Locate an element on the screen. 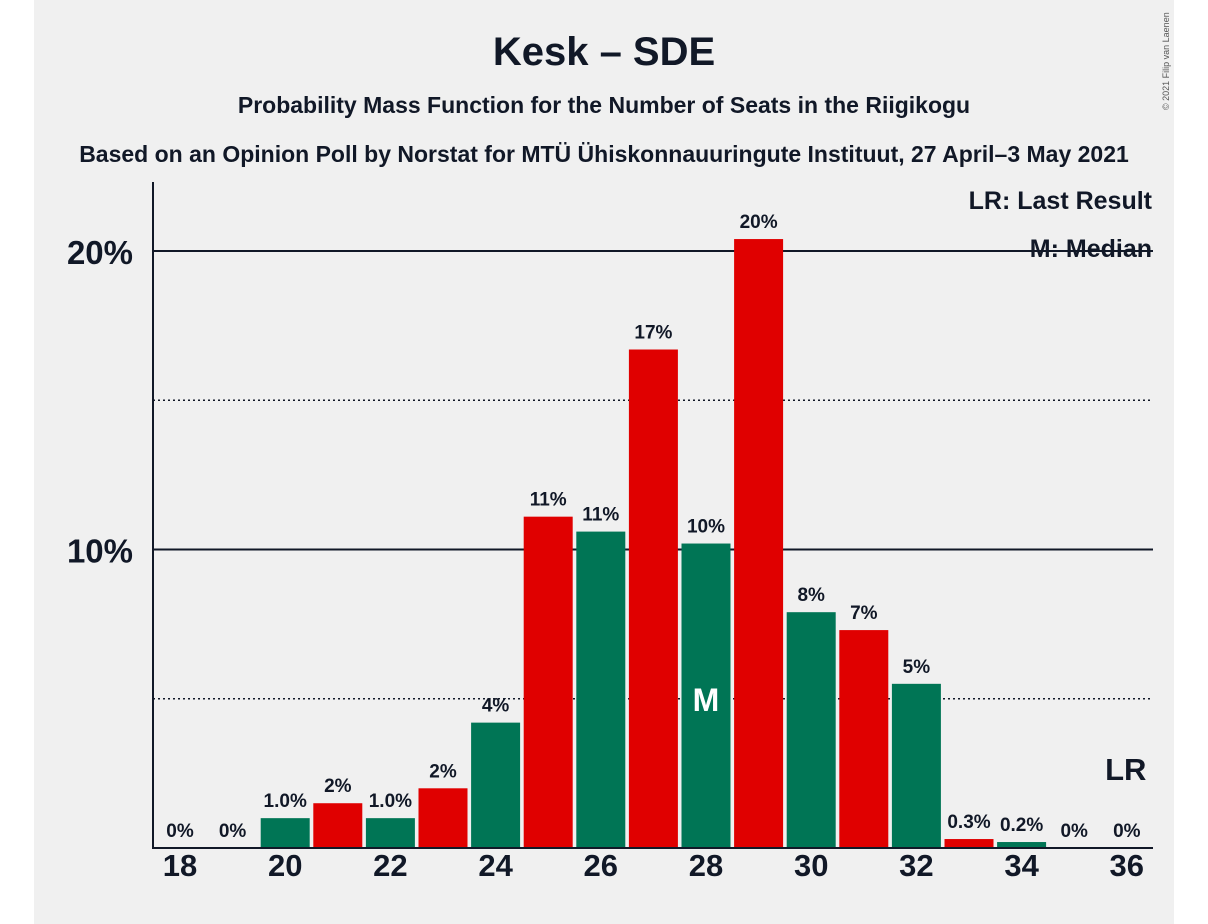 The width and height of the screenshot is (1208, 924). x-tick-label: 18 is located at coordinates (180, 865).